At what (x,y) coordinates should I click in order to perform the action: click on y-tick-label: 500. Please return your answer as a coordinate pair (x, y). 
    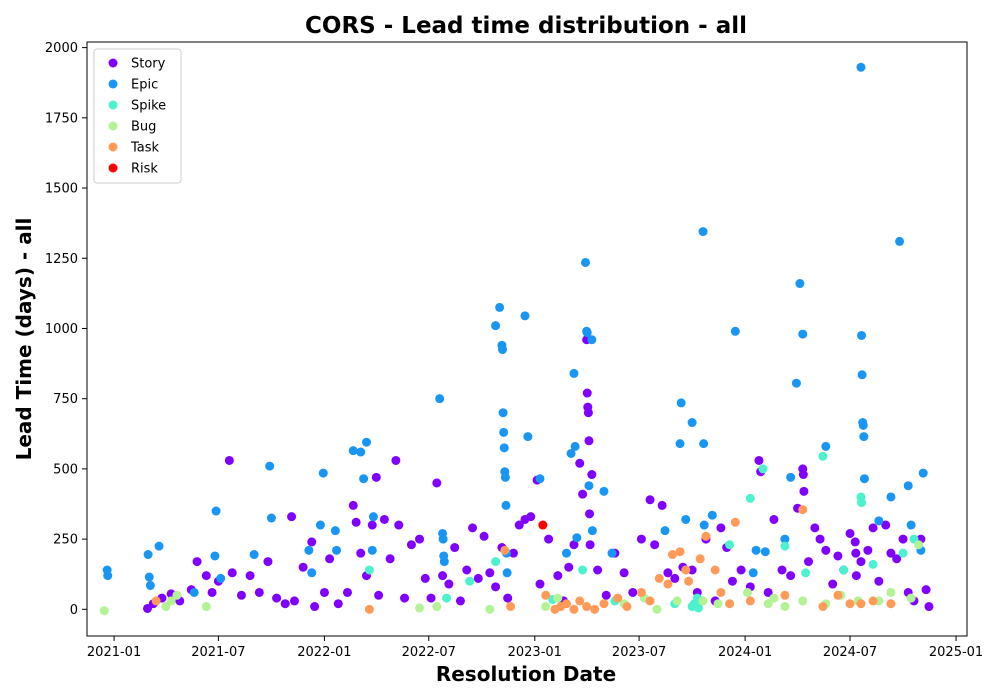
    Looking at the image, I should click on (65, 469).